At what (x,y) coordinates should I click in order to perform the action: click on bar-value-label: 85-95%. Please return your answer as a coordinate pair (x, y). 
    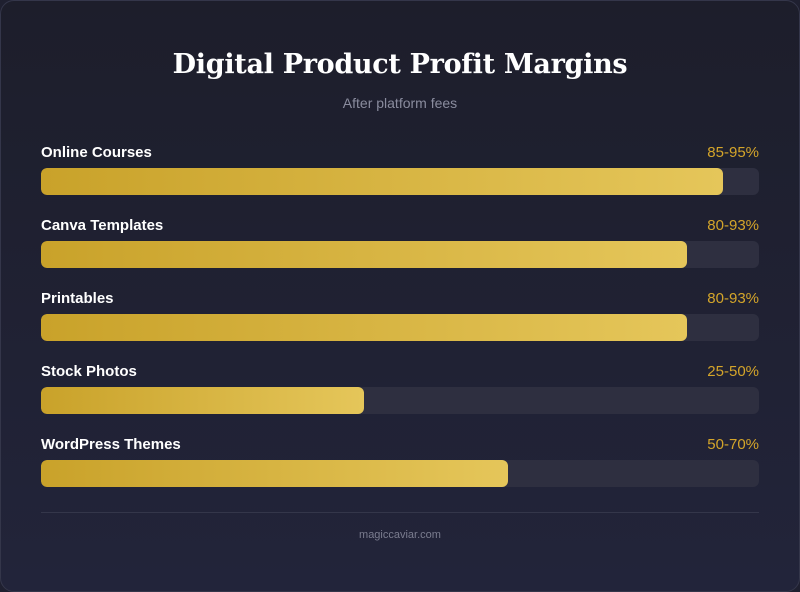
    Looking at the image, I should click on (733, 152).